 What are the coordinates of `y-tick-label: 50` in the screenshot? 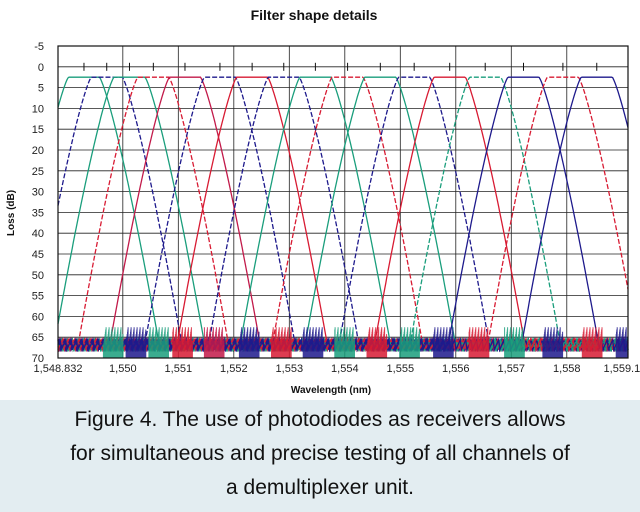 It's located at (38, 276).